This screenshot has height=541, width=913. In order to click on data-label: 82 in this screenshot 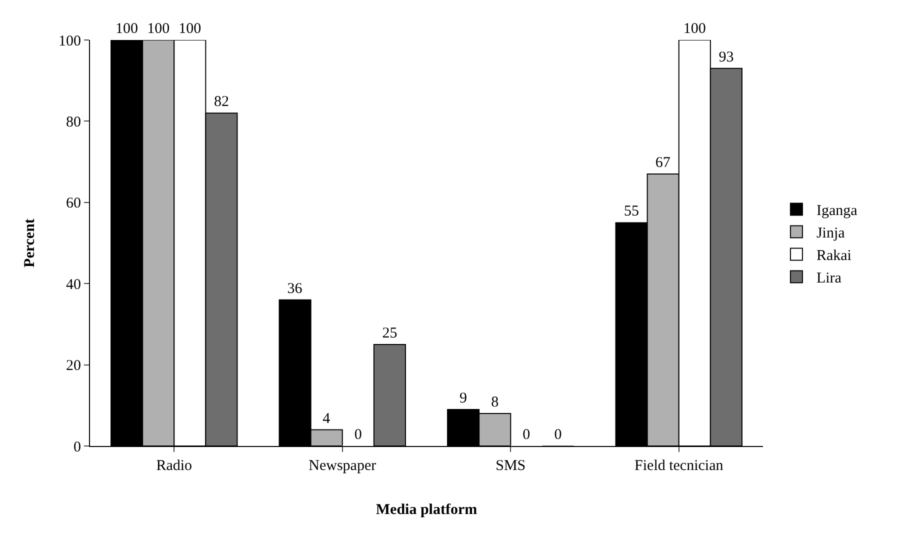, I will do `click(221, 102)`.